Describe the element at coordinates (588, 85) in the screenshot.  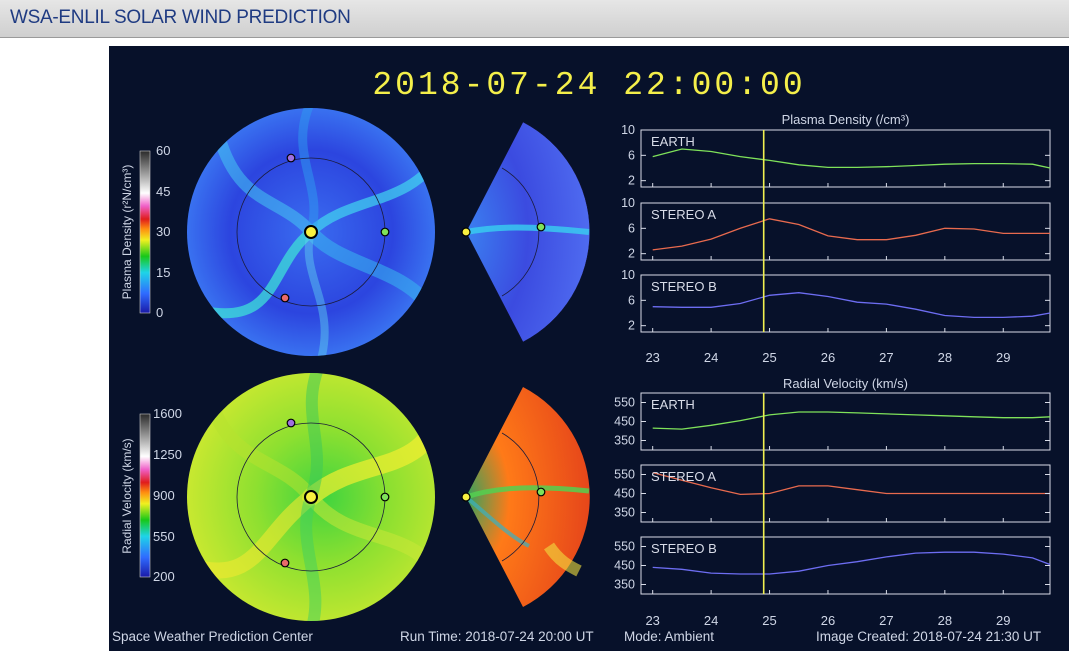
I see `timestamp: 2018-07-24 22:00:00` at that location.